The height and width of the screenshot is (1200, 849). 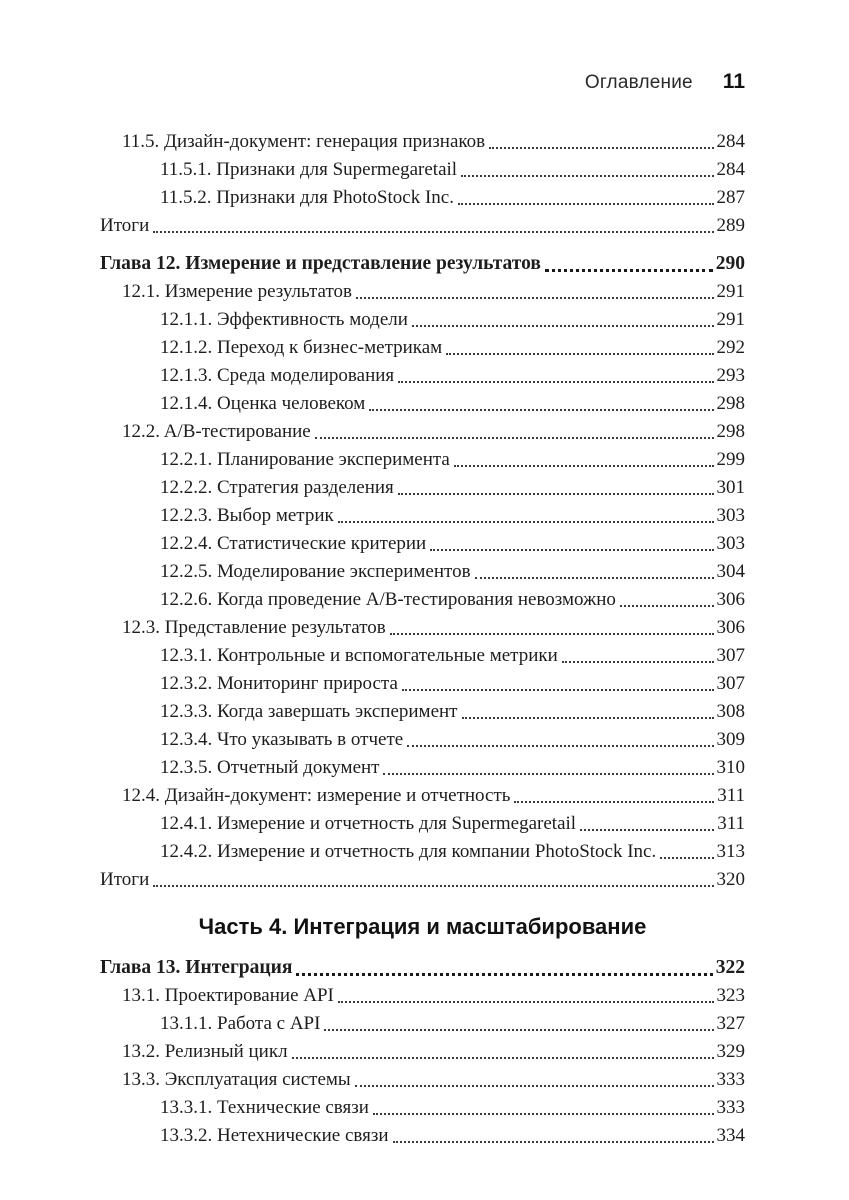 What do you see at coordinates (422, 740) in the screenshot?
I see `toc-entry: 12.3.4. Что указывать в отчете 309` at bounding box center [422, 740].